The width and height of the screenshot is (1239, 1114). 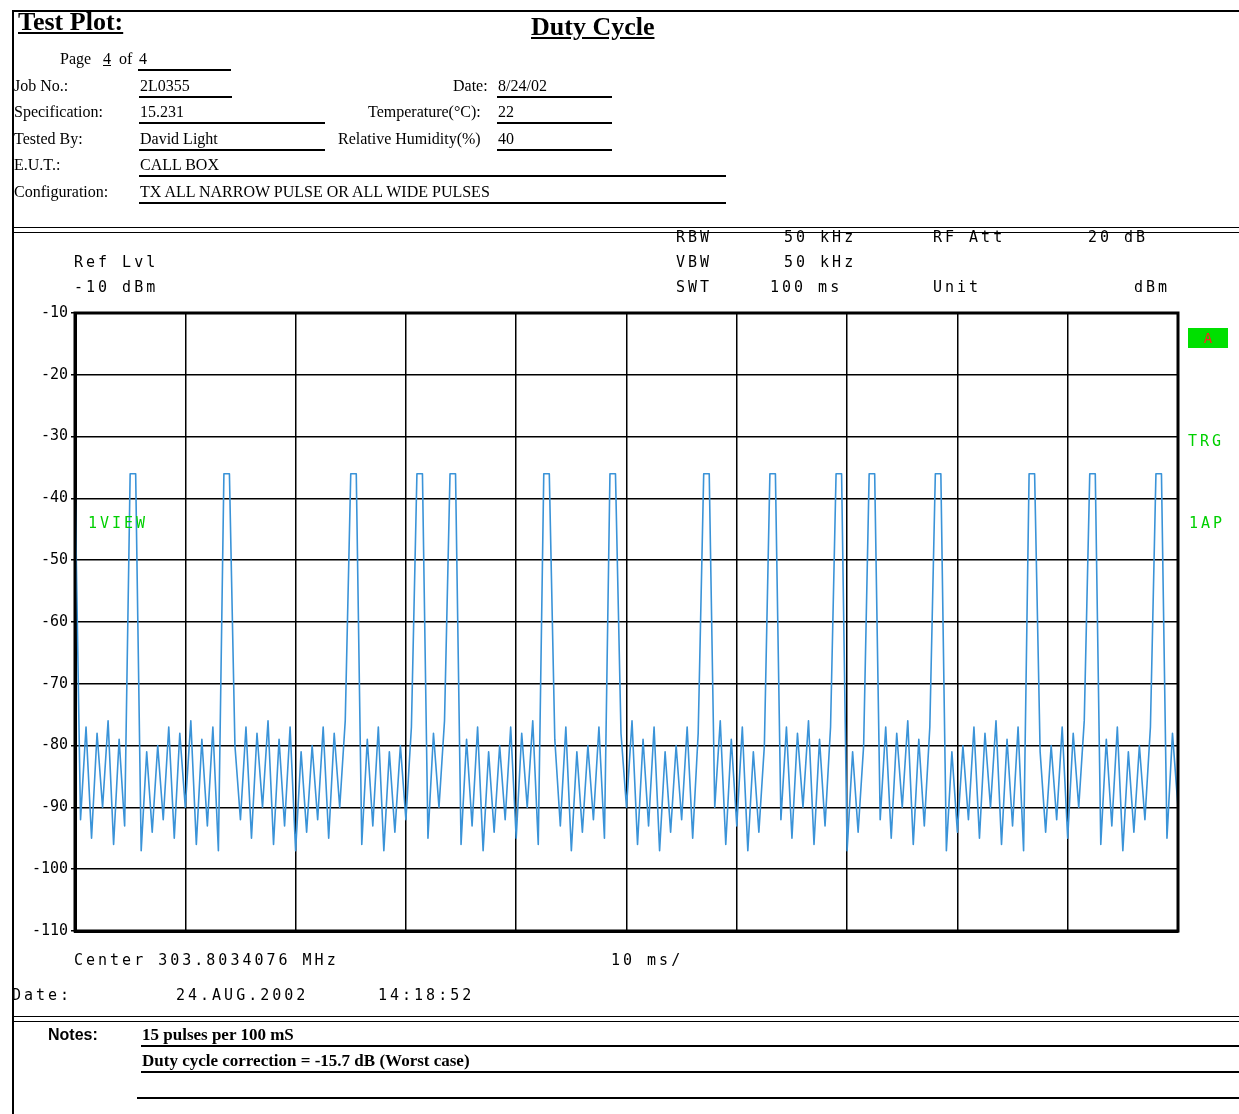 What do you see at coordinates (409, 139) in the screenshot?
I see `text: Relative Humidity(%)` at bounding box center [409, 139].